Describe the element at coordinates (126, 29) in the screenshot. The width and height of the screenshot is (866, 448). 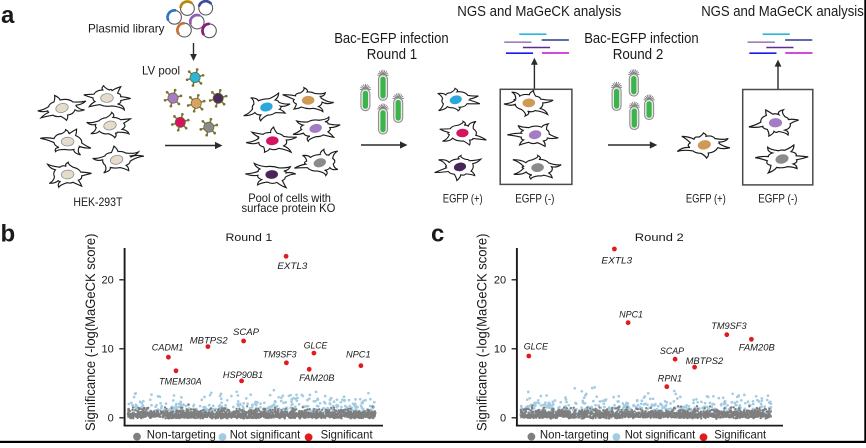
I see `svg-text: Plasmid library` at that location.